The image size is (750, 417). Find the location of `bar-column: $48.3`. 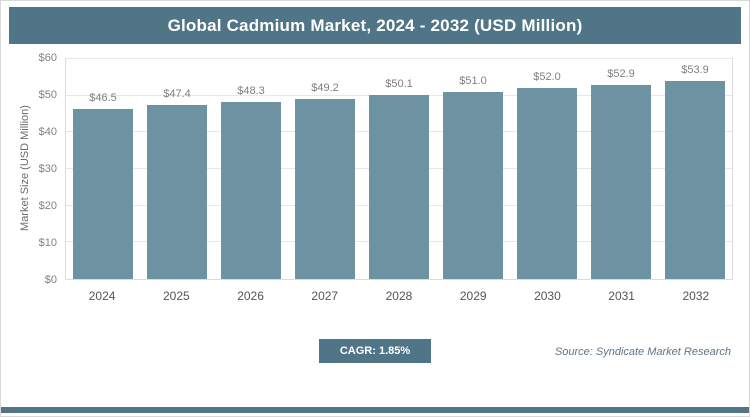

bar-column: $48.3 is located at coordinates (251, 169).